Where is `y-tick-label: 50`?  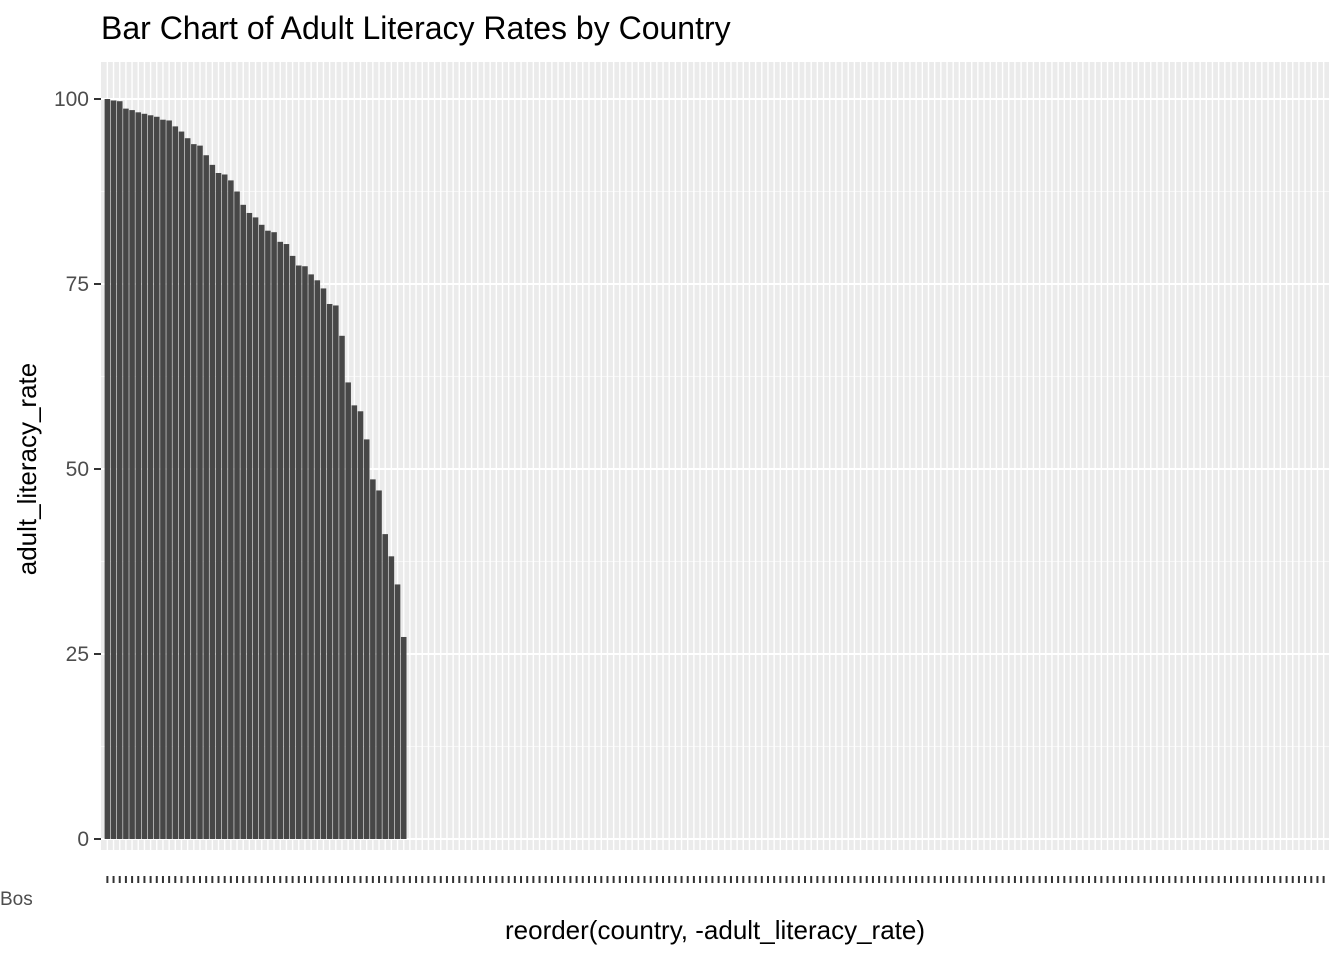
y-tick-label: 50 is located at coordinates (77, 469).